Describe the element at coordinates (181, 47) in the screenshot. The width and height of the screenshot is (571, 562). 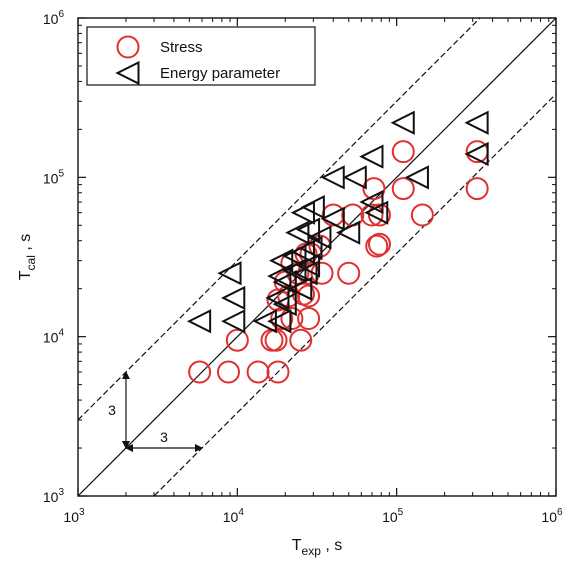
I see `legend-label-stress: Stress` at that location.